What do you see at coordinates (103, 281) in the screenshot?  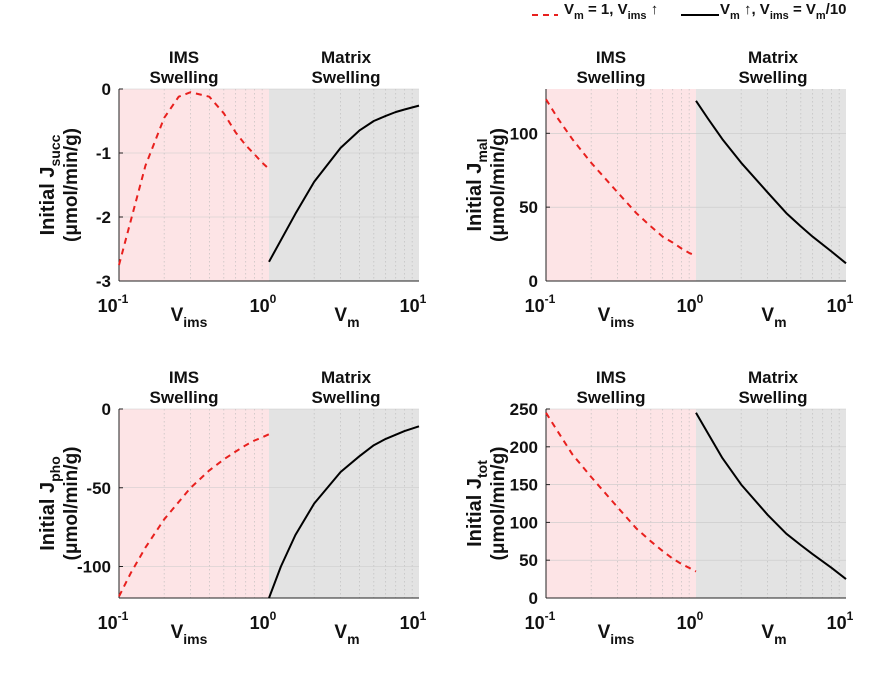 I see `y-tick-label: -3` at bounding box center [103, 281].